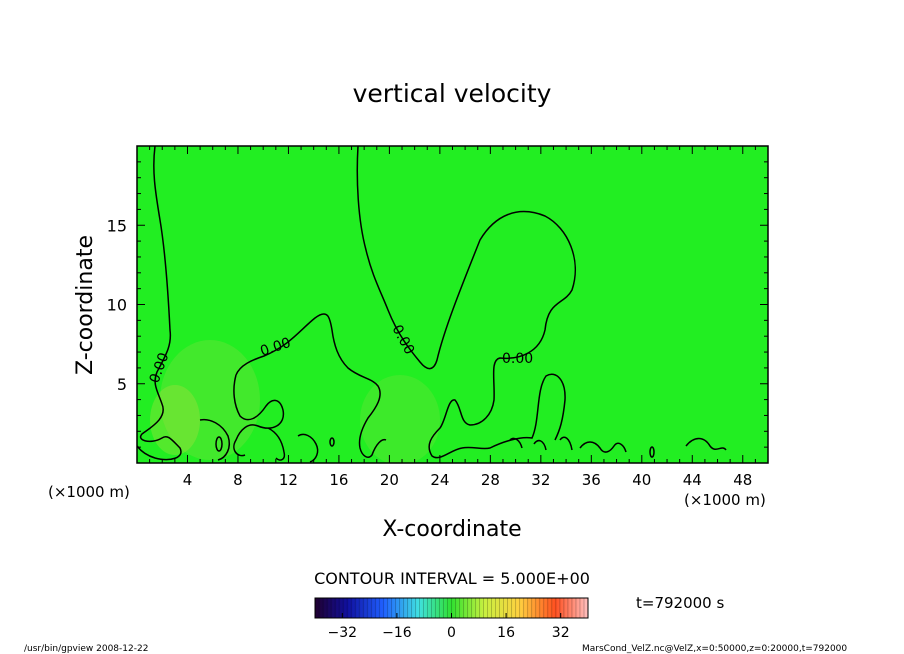  I want to click on y-axis-label: Z-coordinate, so click(85, 305).